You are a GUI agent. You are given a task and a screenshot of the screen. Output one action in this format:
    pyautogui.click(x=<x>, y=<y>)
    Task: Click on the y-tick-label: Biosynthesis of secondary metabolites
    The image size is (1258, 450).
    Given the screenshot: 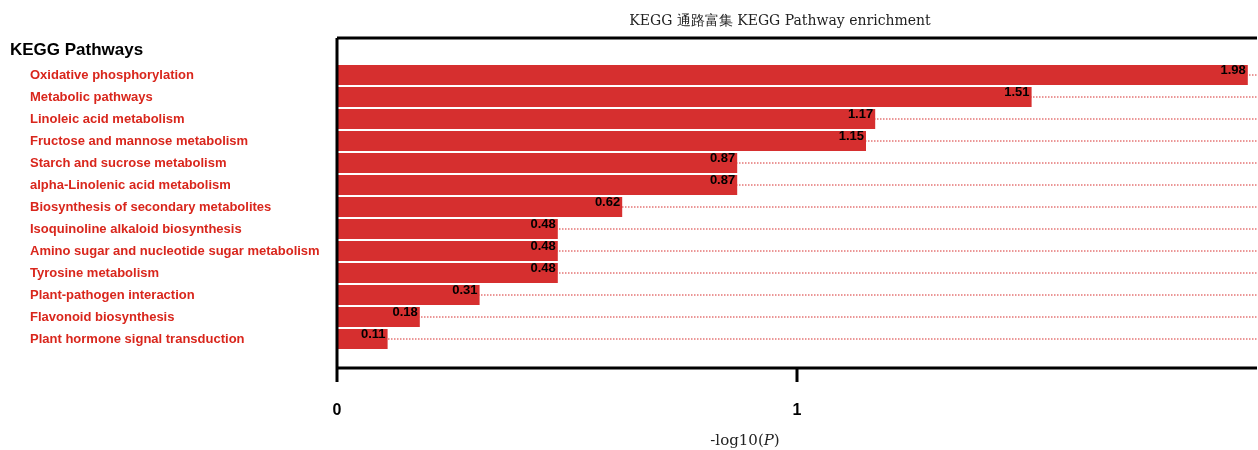 What is the action you would take?
    pyautogui.click(x=151, y=206)
    